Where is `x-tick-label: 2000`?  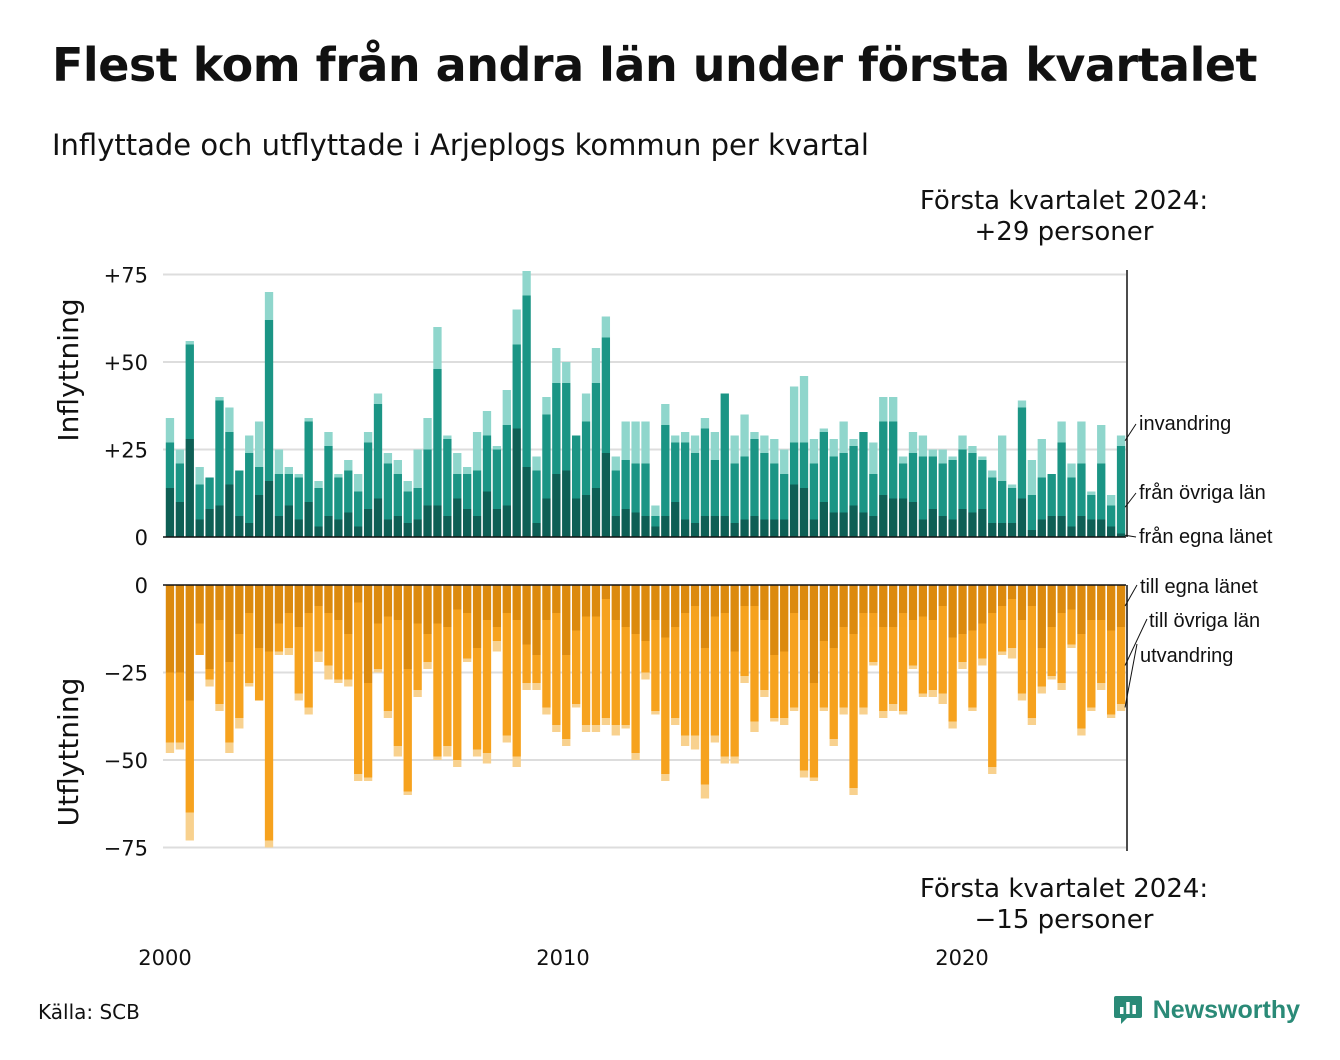 x-tick-label: 2000 is located at coordinates (164, 958).